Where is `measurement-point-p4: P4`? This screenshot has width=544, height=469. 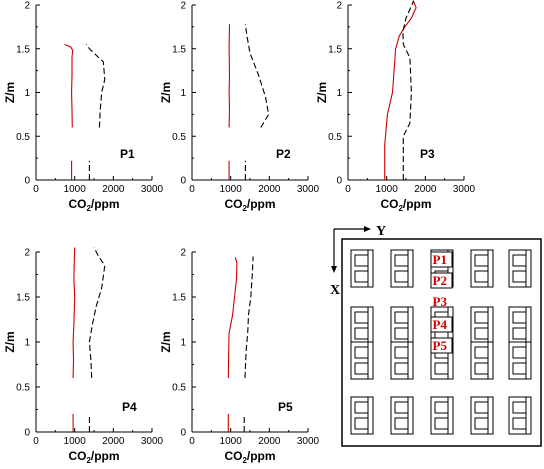
measurement-point-p4: P4 is located at coordinates (440, 324).